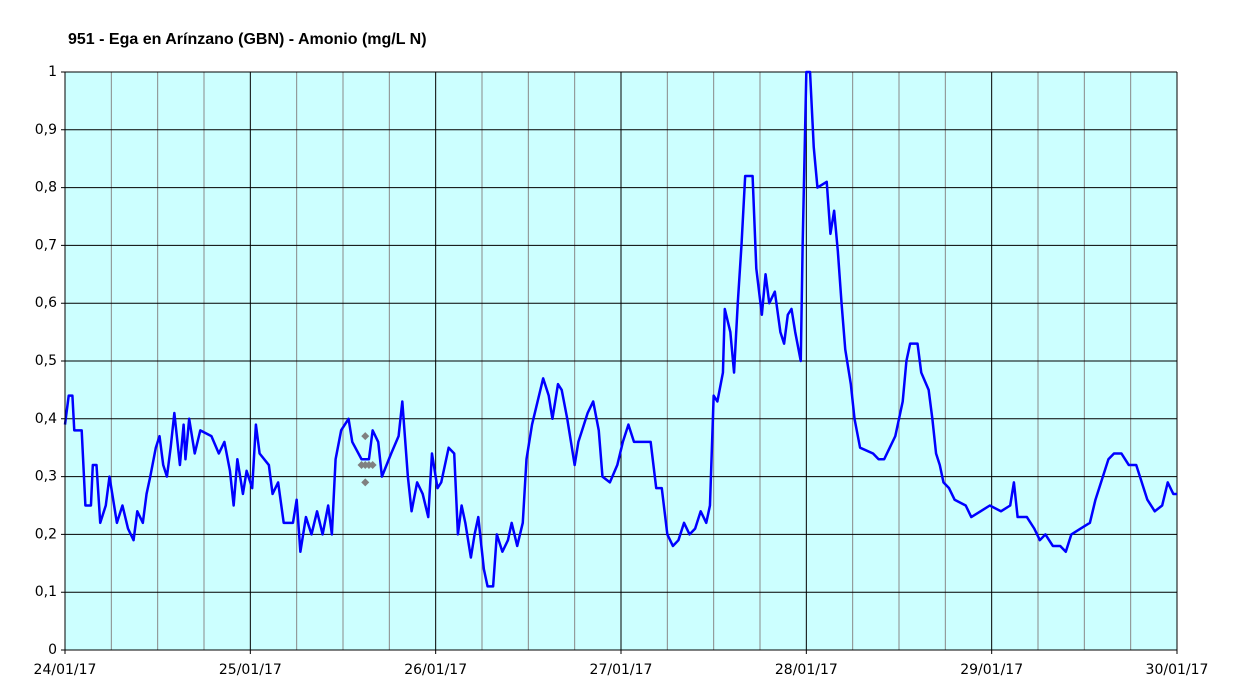 The image size is (1238, 694). What do you see at coordinates (46, 130) in the screenshot?
I see `y-tick-label: 0,9` at bounding box center [46, 130].